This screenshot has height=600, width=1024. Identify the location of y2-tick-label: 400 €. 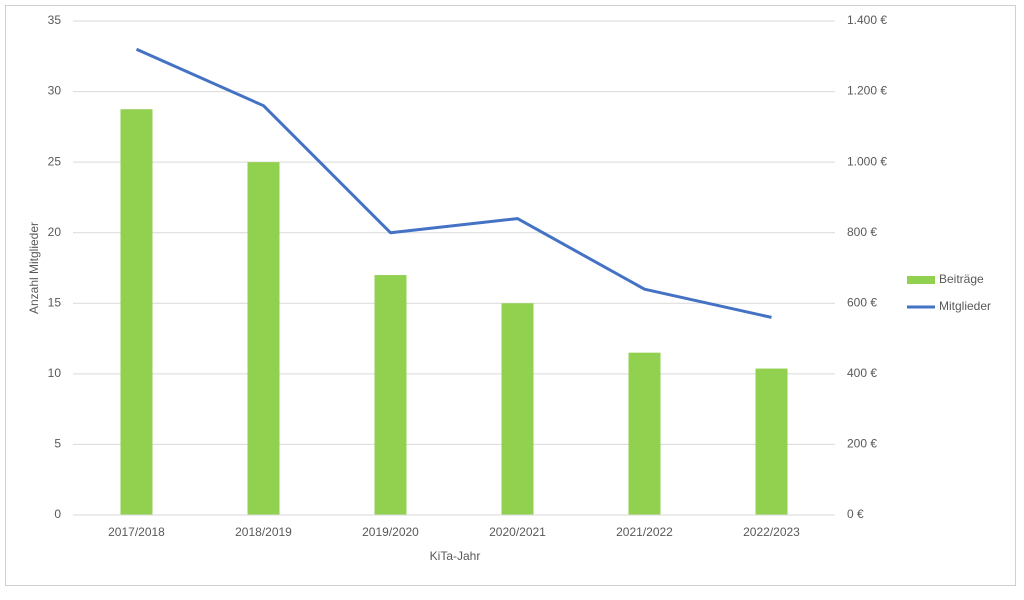
(862, 373).